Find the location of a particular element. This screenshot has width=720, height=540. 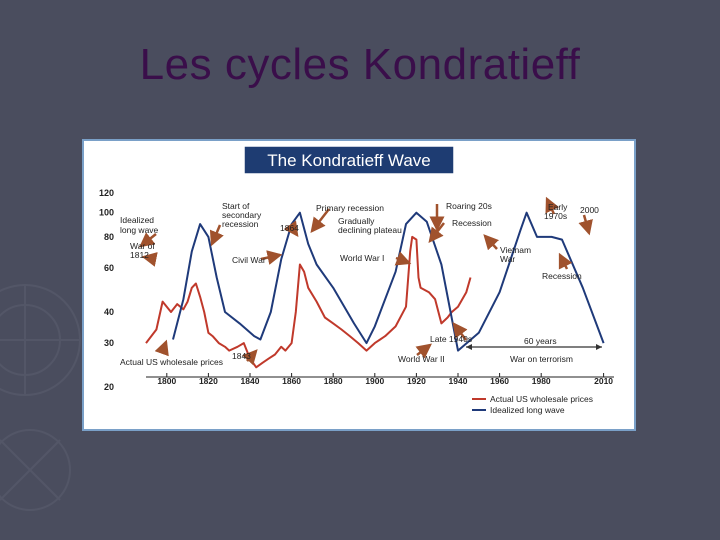

annotation-60-years: 60 years is located at coordinates (540, 341).